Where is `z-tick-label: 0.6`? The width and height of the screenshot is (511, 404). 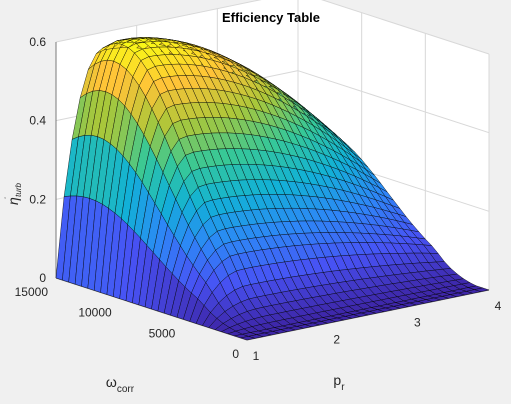
z-tick-label: 0.6 is located at coordinates (37, 42).